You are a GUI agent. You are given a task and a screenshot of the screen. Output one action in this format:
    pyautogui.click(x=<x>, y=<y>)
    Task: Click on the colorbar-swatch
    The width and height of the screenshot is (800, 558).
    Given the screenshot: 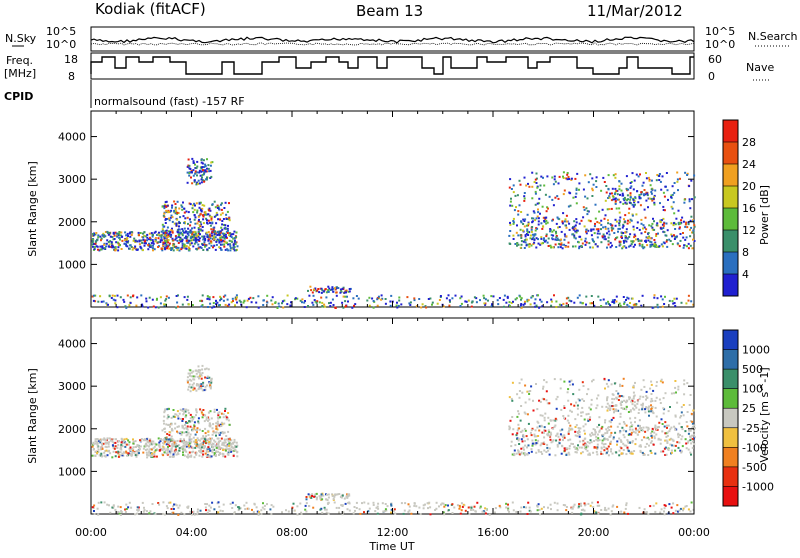 What is the action you would take?
    pyautogui.click(x=730, y=153)
    